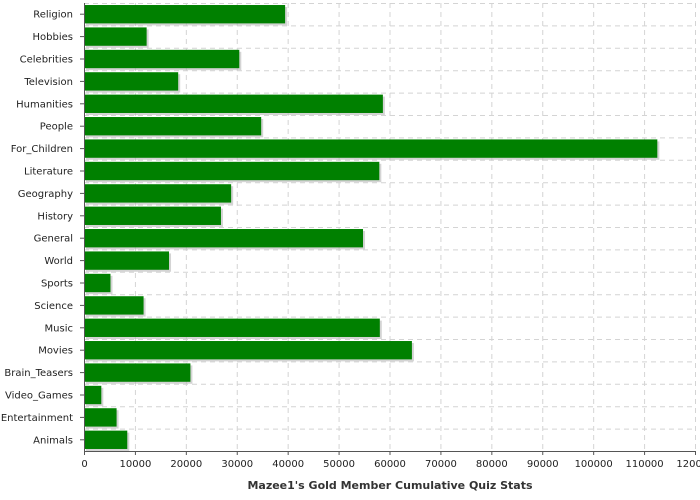 The image size is (700, 500). I want to click on category-label: For_Children, so click(42, 149).